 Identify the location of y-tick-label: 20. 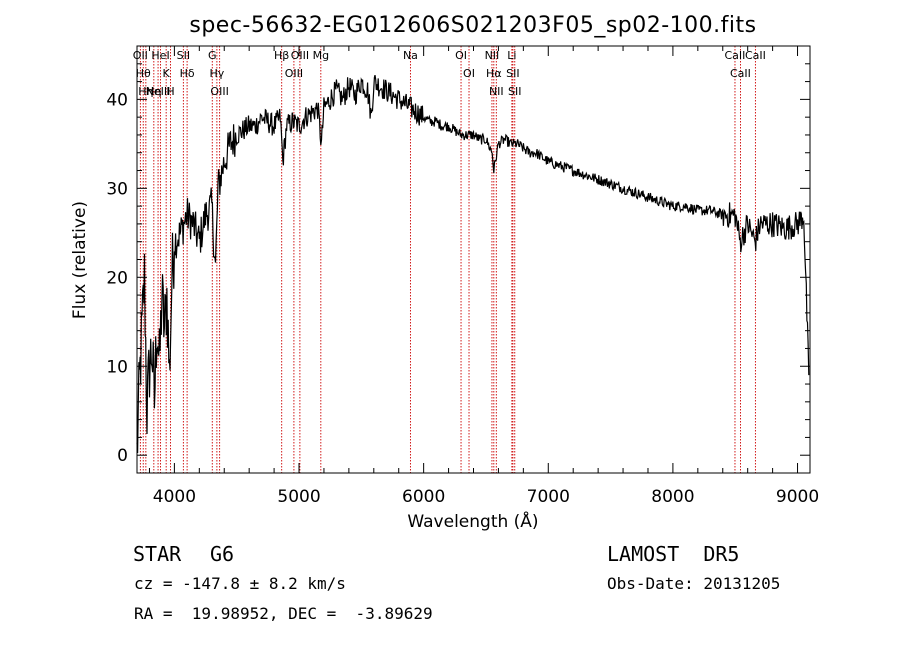
(117, 278).